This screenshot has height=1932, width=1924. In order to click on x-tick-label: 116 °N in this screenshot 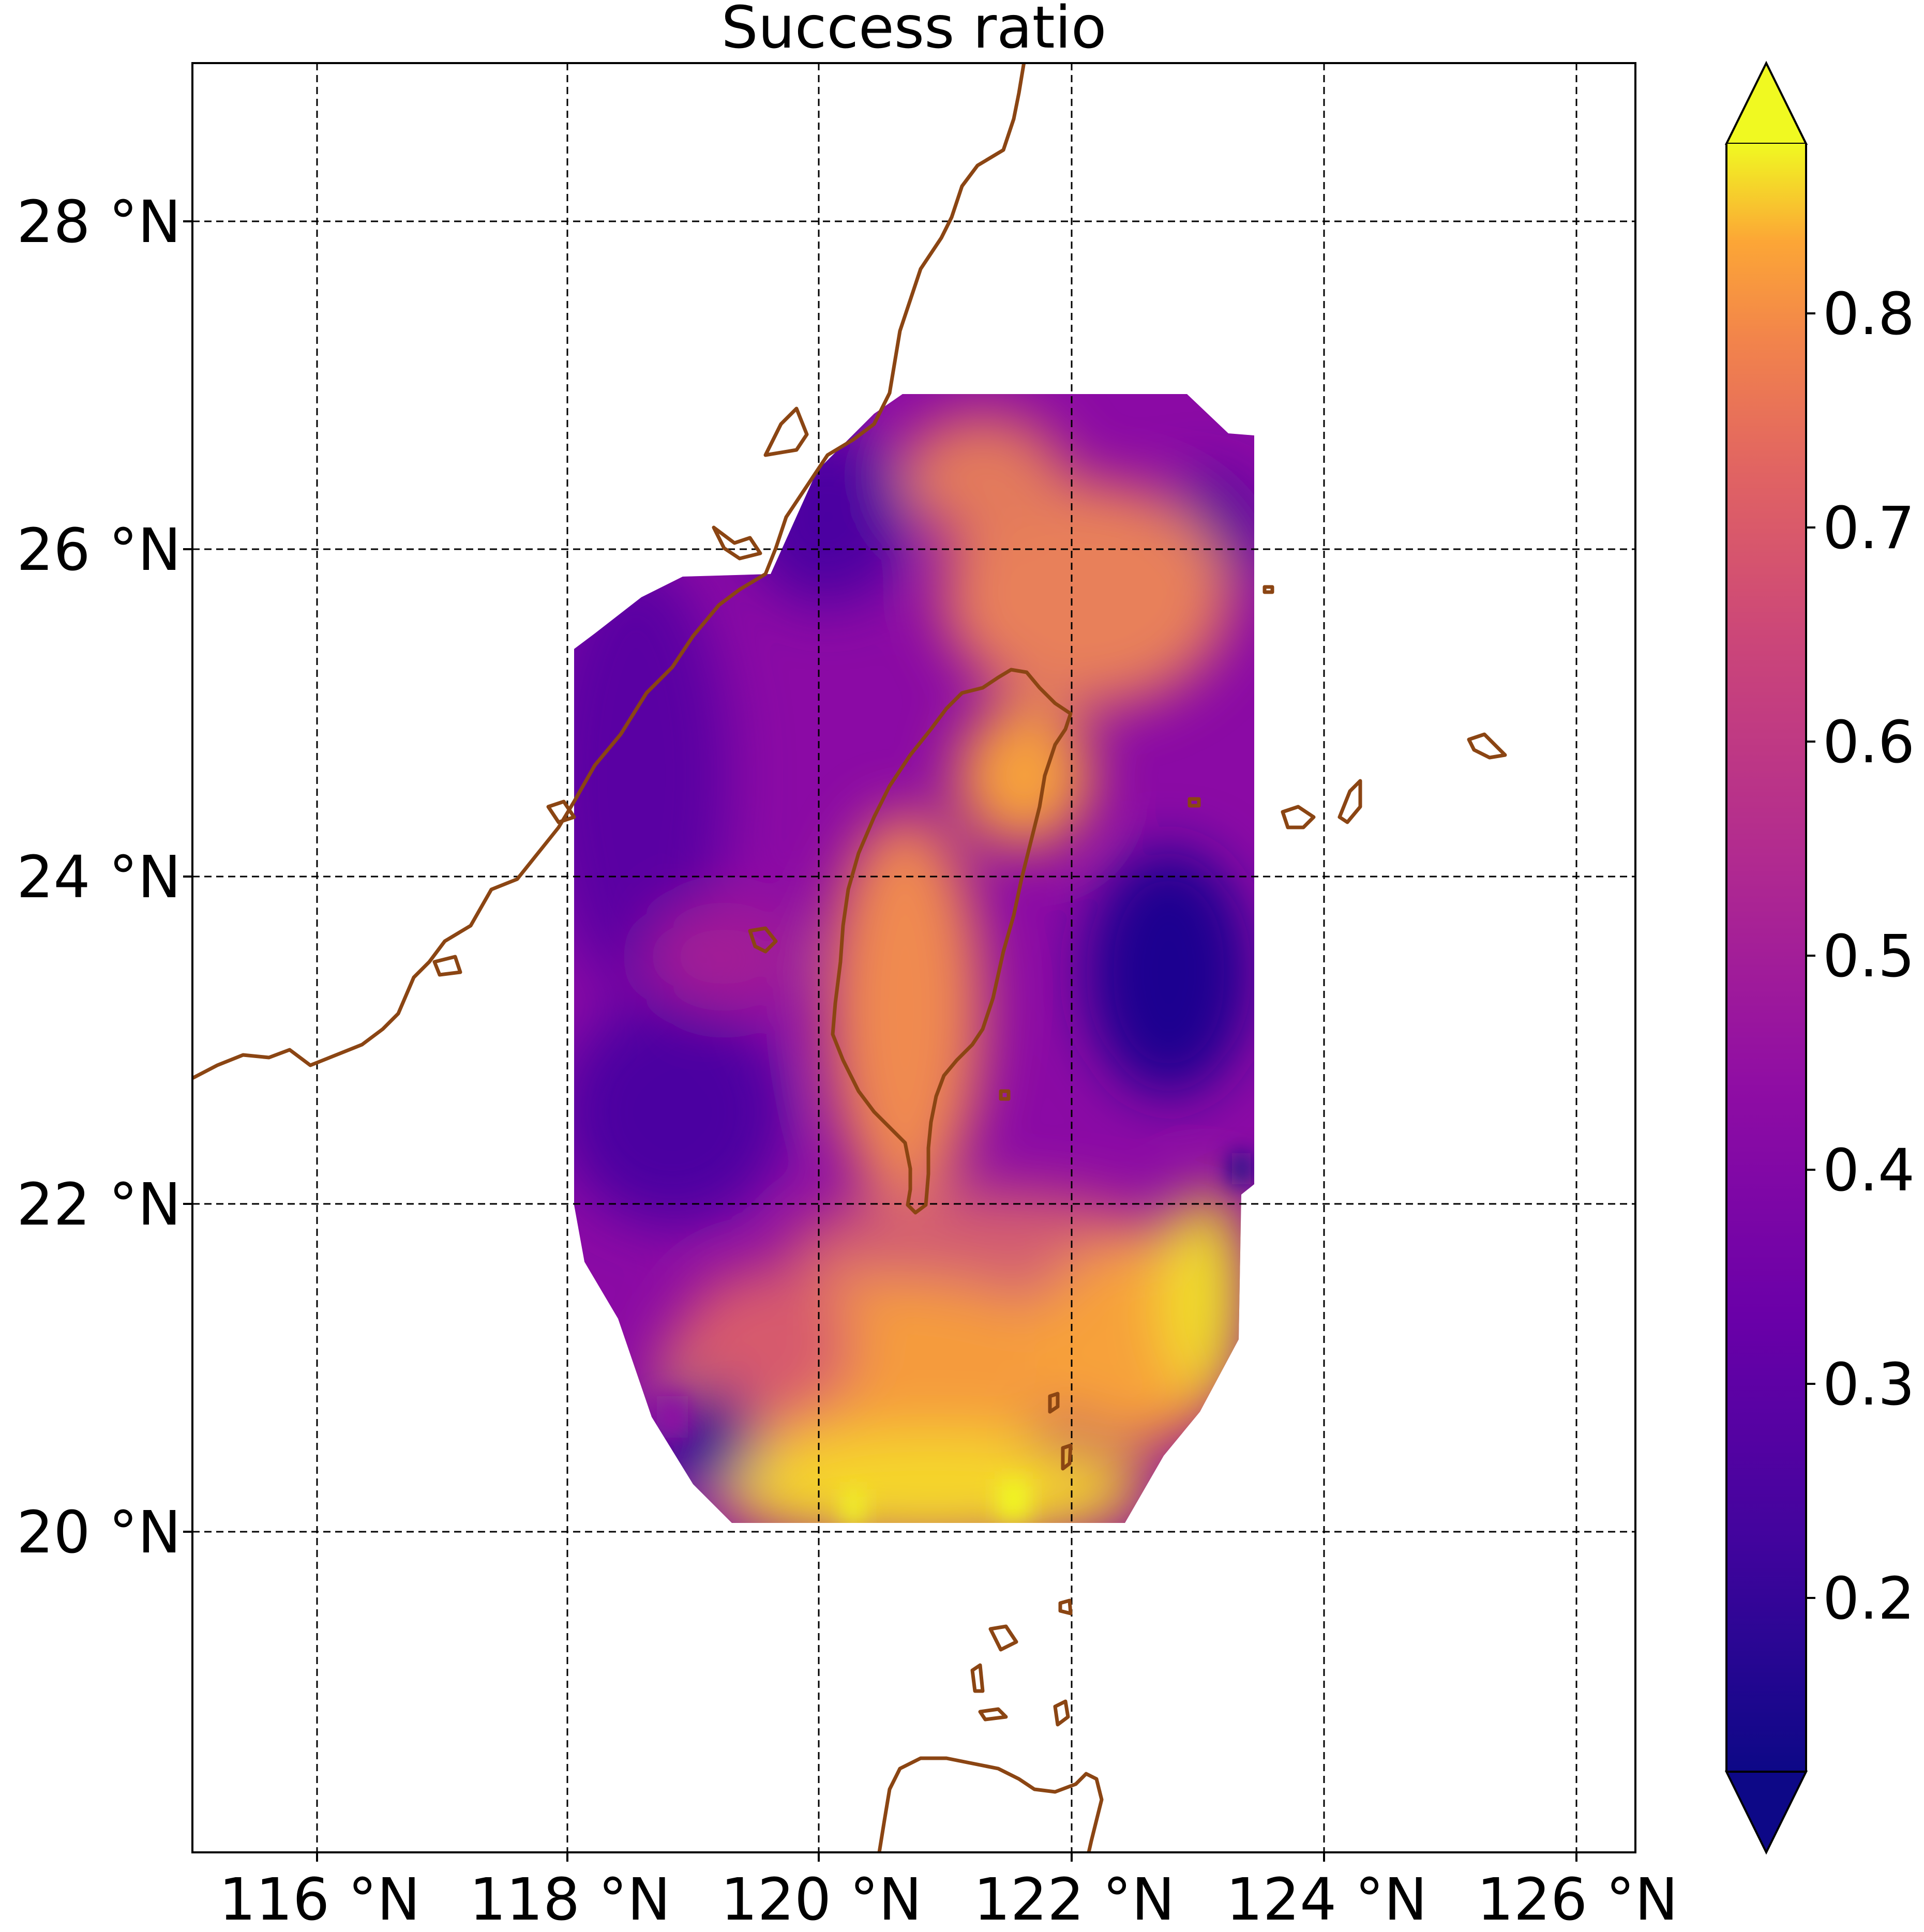, I will do `click(319, 1899)`.